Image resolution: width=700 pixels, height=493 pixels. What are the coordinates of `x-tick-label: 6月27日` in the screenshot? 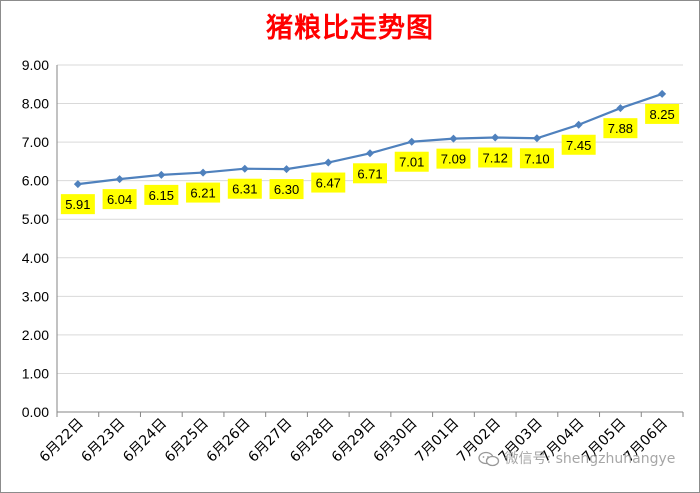 It's located at (270, 441).